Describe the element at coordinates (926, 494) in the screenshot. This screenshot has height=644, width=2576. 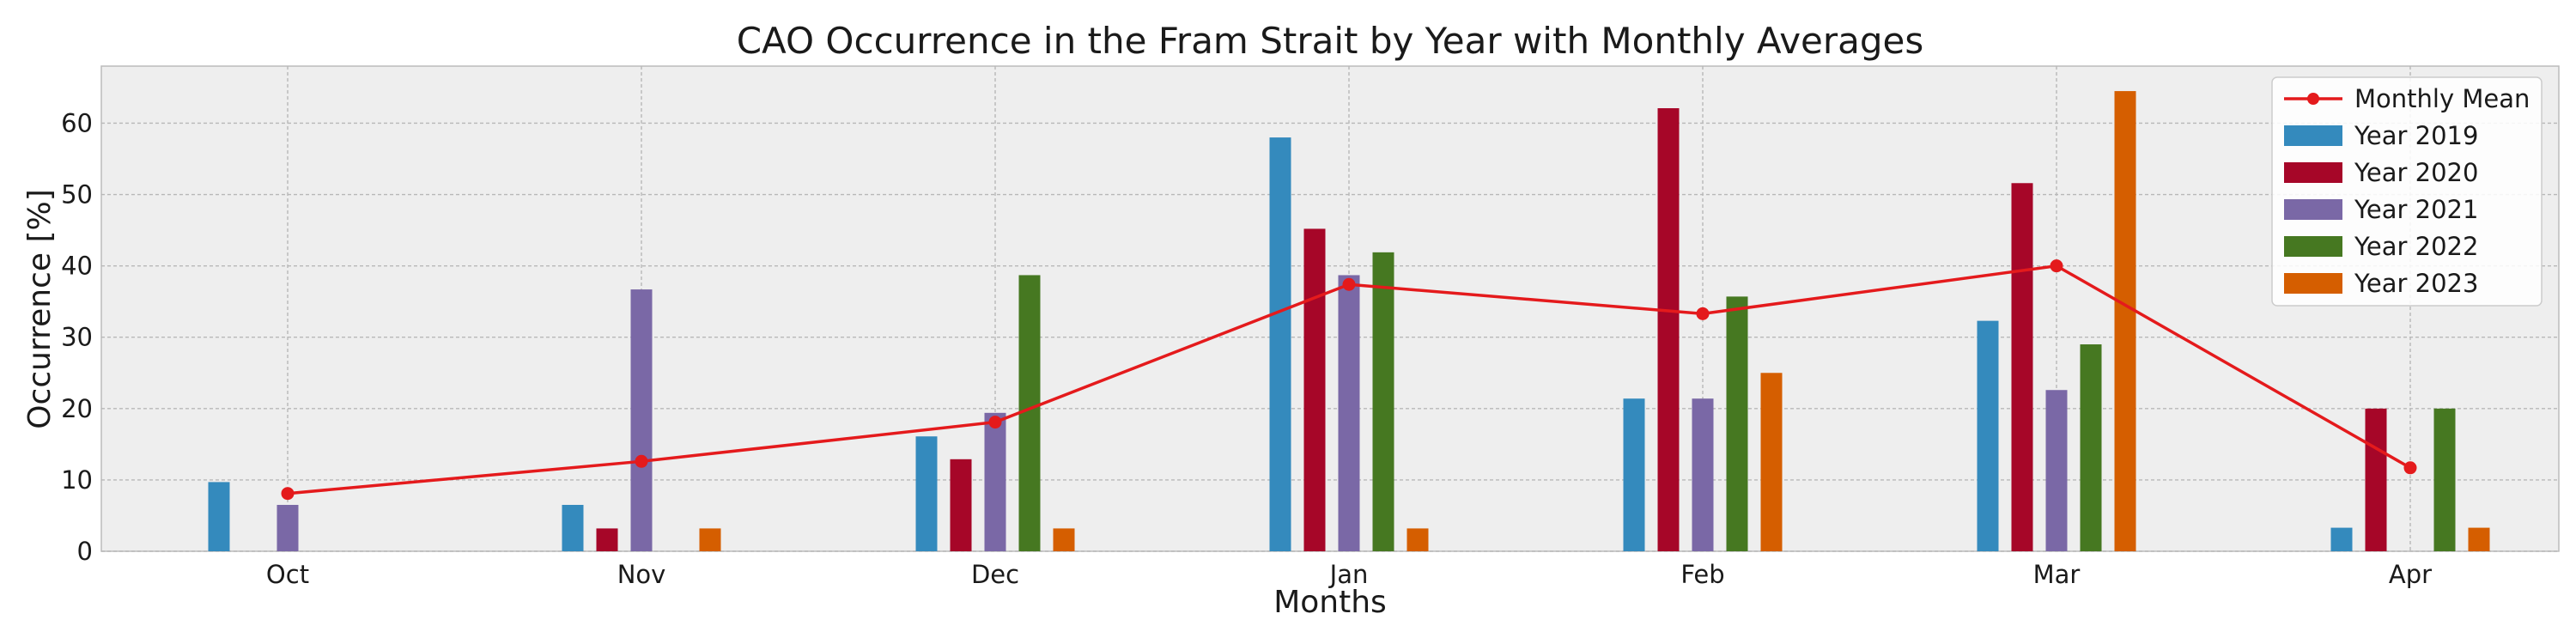
I see `bar-year-2019-dec` at that location.